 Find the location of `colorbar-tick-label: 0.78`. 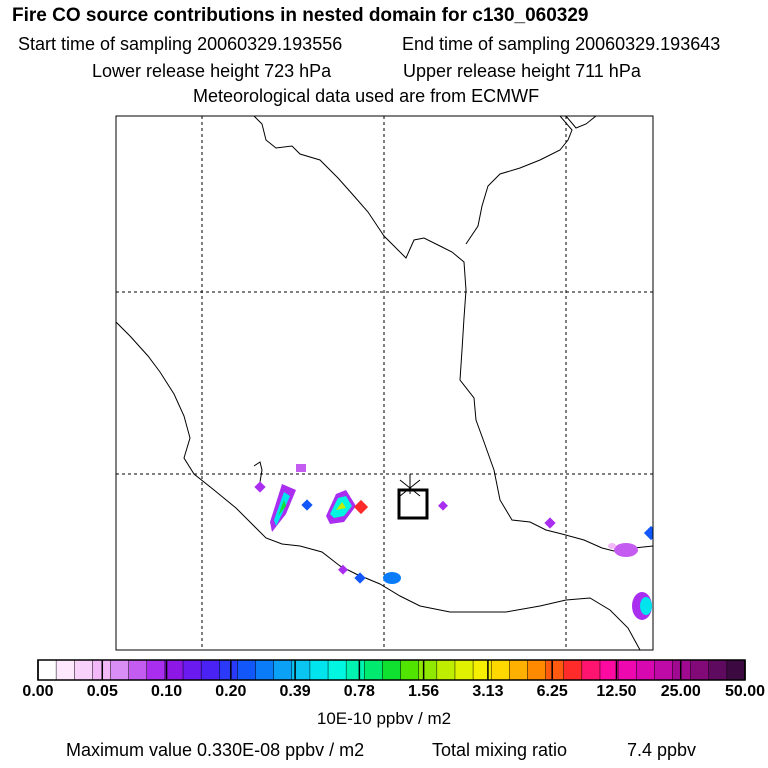

colorbar-tick-label: 0.78 is located at coordinates (359, 691).